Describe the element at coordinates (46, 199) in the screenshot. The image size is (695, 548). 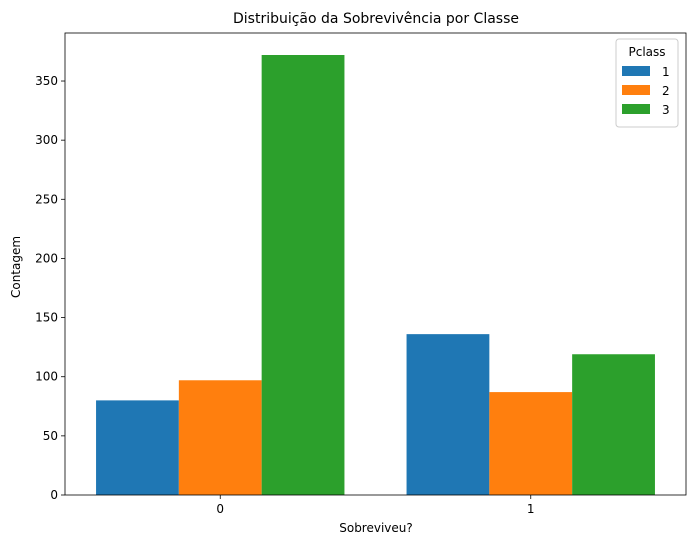
I see `y-tick-label: 250` at that location.